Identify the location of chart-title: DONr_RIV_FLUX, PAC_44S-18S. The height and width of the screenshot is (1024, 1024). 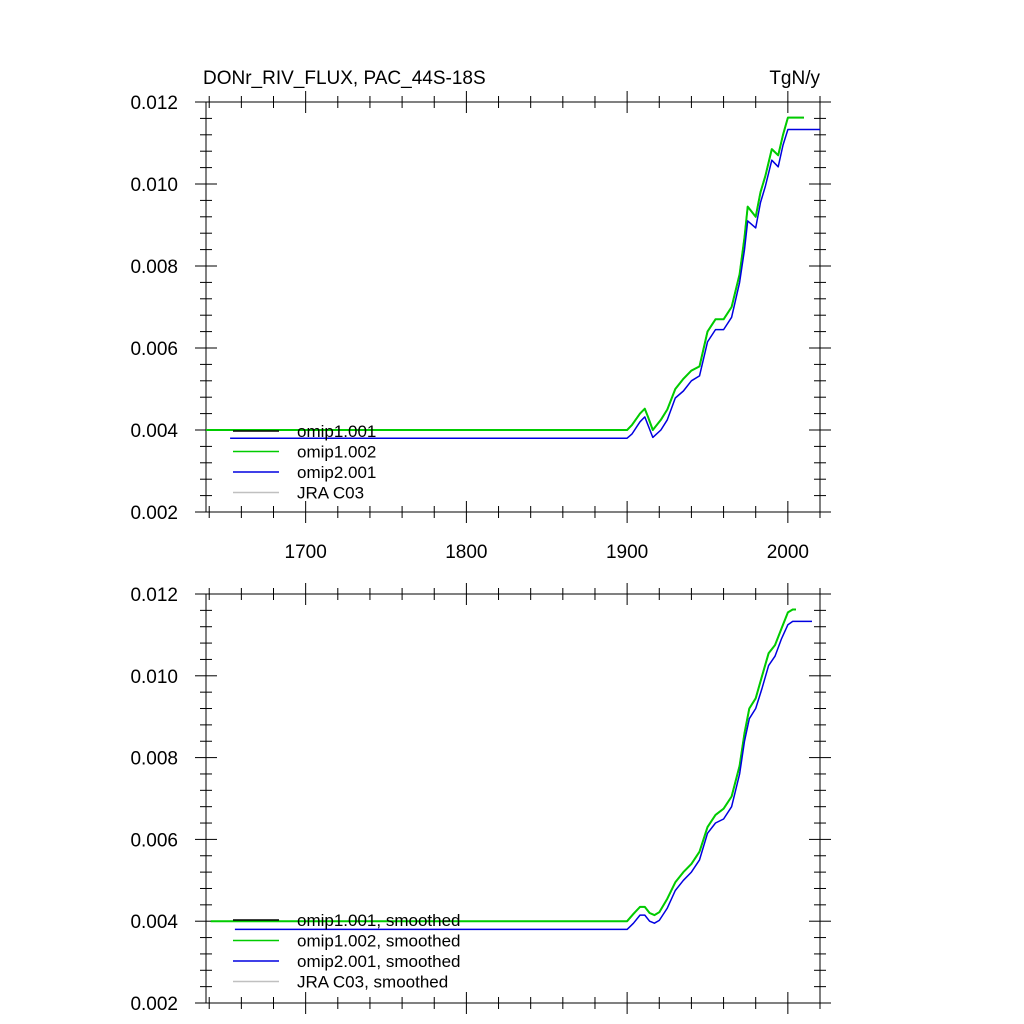
(344, 78).